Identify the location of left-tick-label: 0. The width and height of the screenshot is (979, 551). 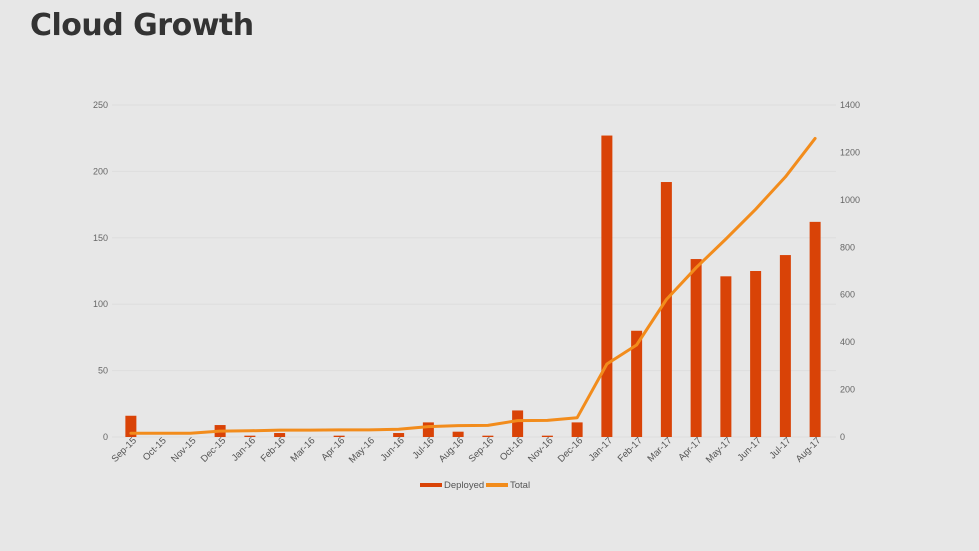
(105, 437).